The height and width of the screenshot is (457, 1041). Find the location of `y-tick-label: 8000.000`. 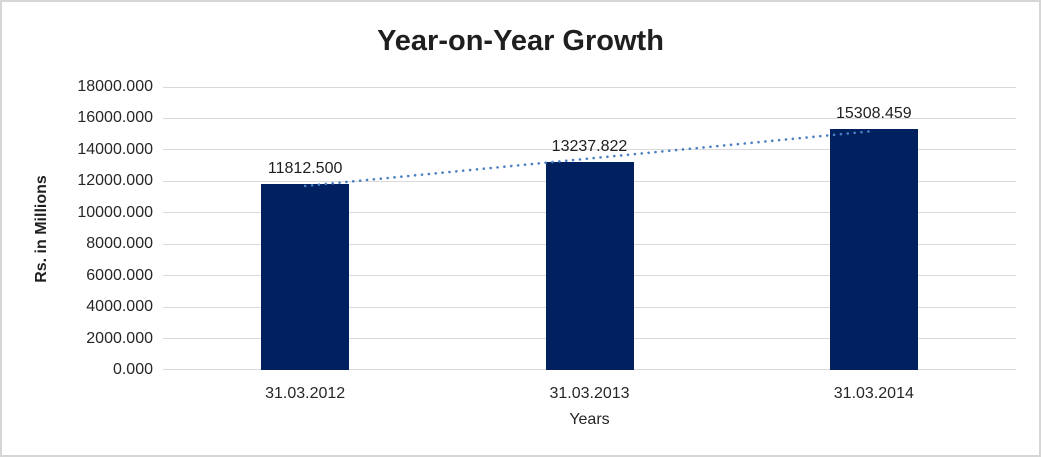

y-tick-label: 8000.000 is located at coordinates (119, 244).